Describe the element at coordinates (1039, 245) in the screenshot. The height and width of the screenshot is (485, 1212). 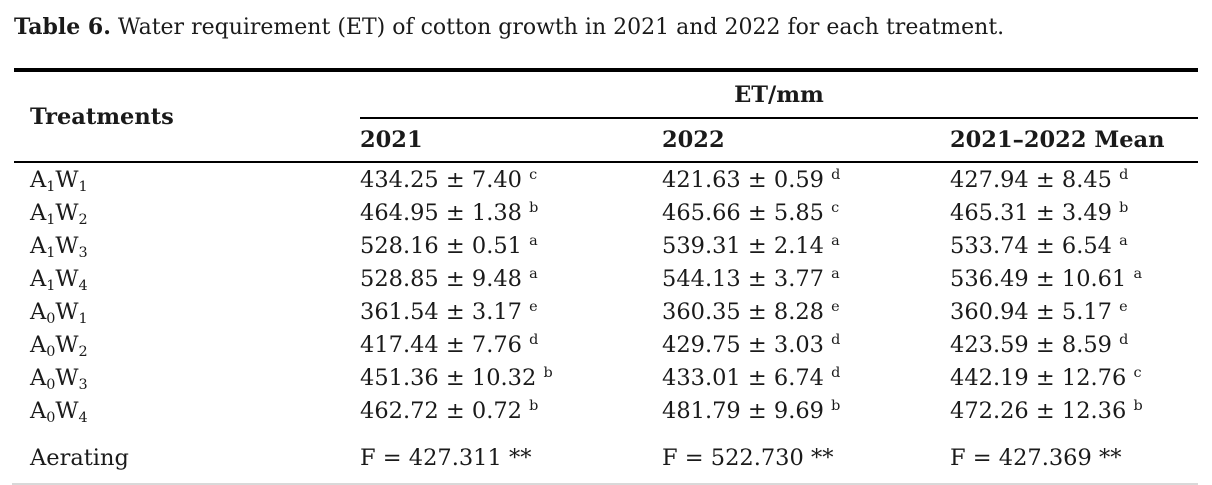
I see `value-cell: 533.74 ± 6.54 a` at that location.